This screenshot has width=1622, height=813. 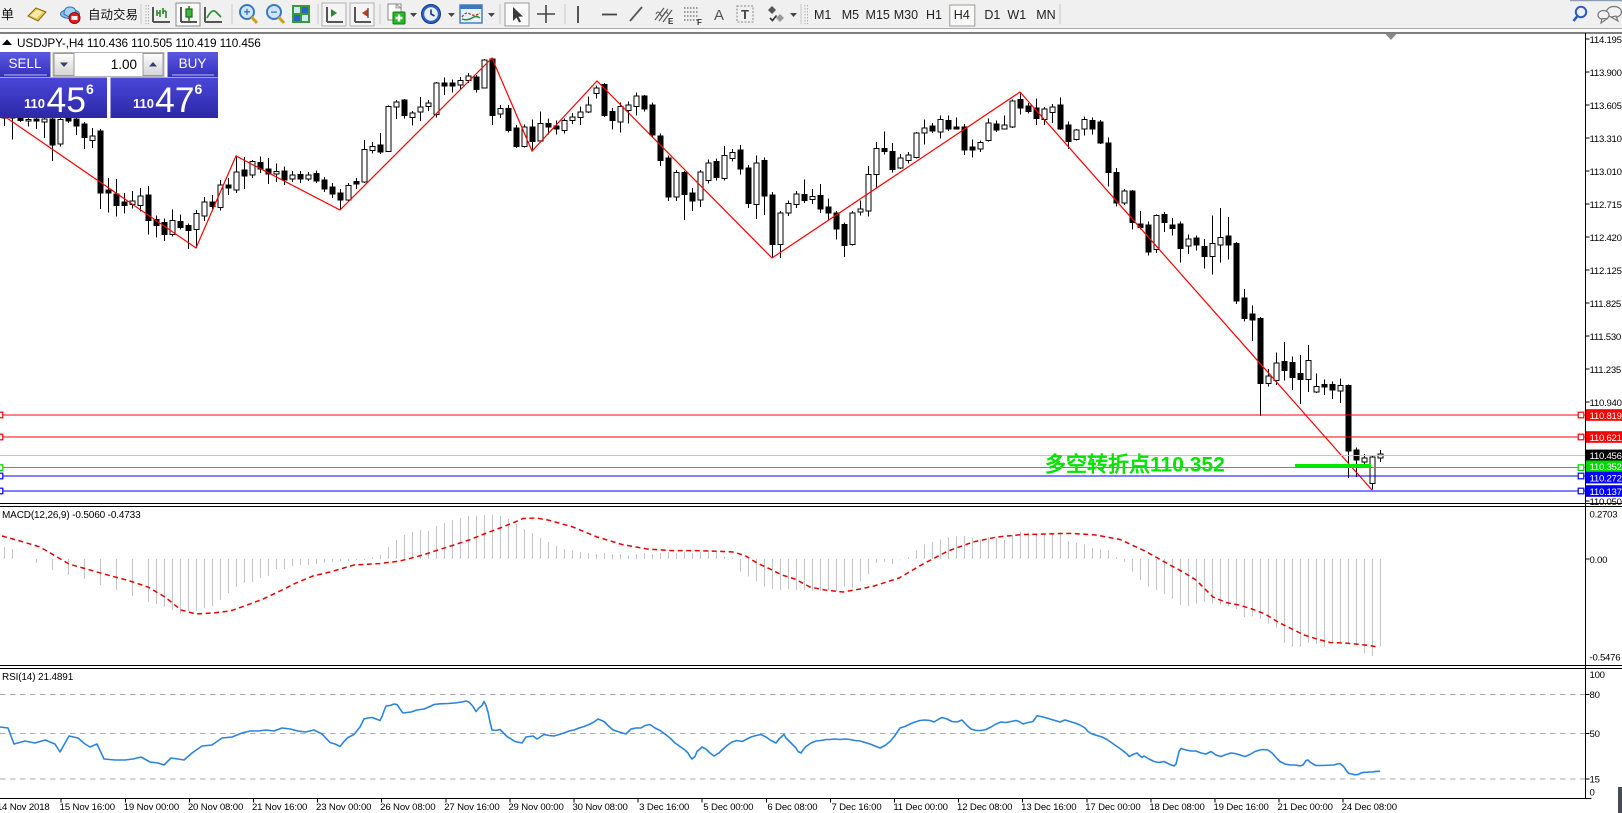 I want to click on svg-text: 110.456, so click(x=1606, y=456).